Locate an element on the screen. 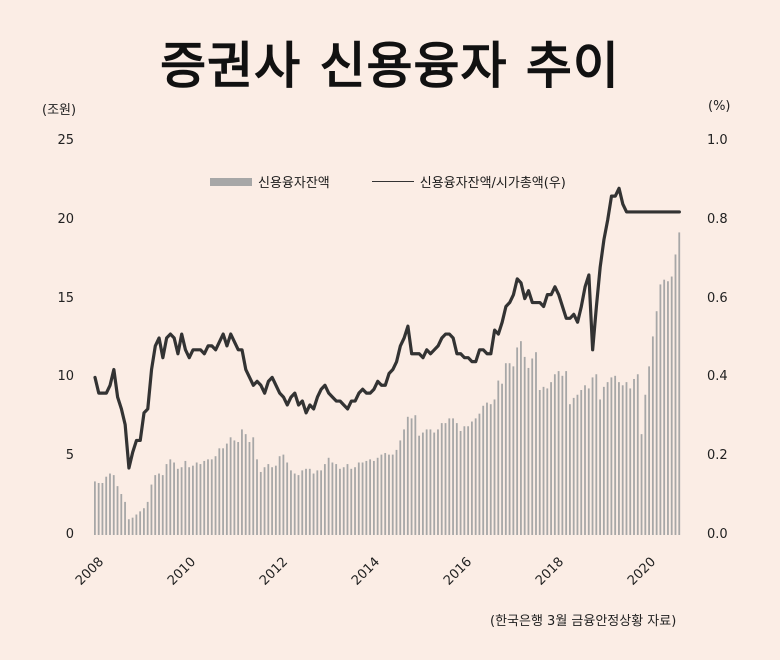 This screenshot has height=660, width=780. left-axis-unit: (조원) is located at coordinates (59, 110).